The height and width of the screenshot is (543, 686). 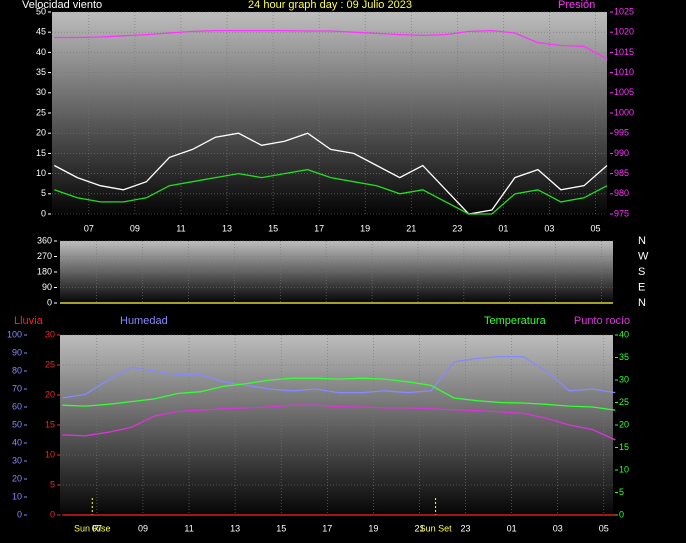 What do you see at coordinates (624, 112) in the screenshot?
I see `y-tick-label: 1000` at bounding box center [624, 112].